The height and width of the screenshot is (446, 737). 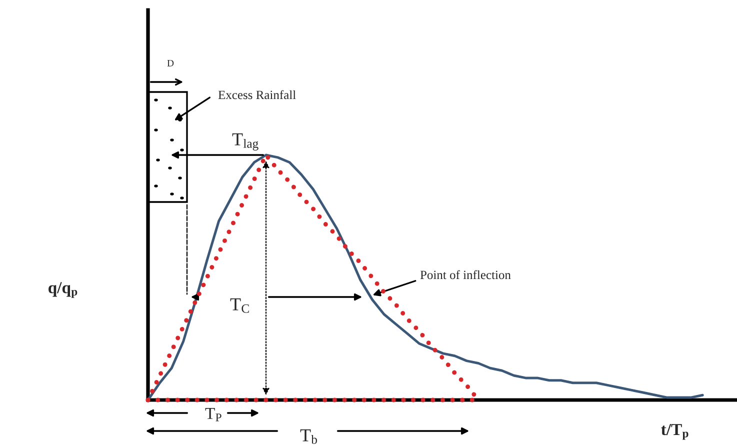 I want to click on y-axis-title: q/q$_{p}$, so click(x=63, y=290).